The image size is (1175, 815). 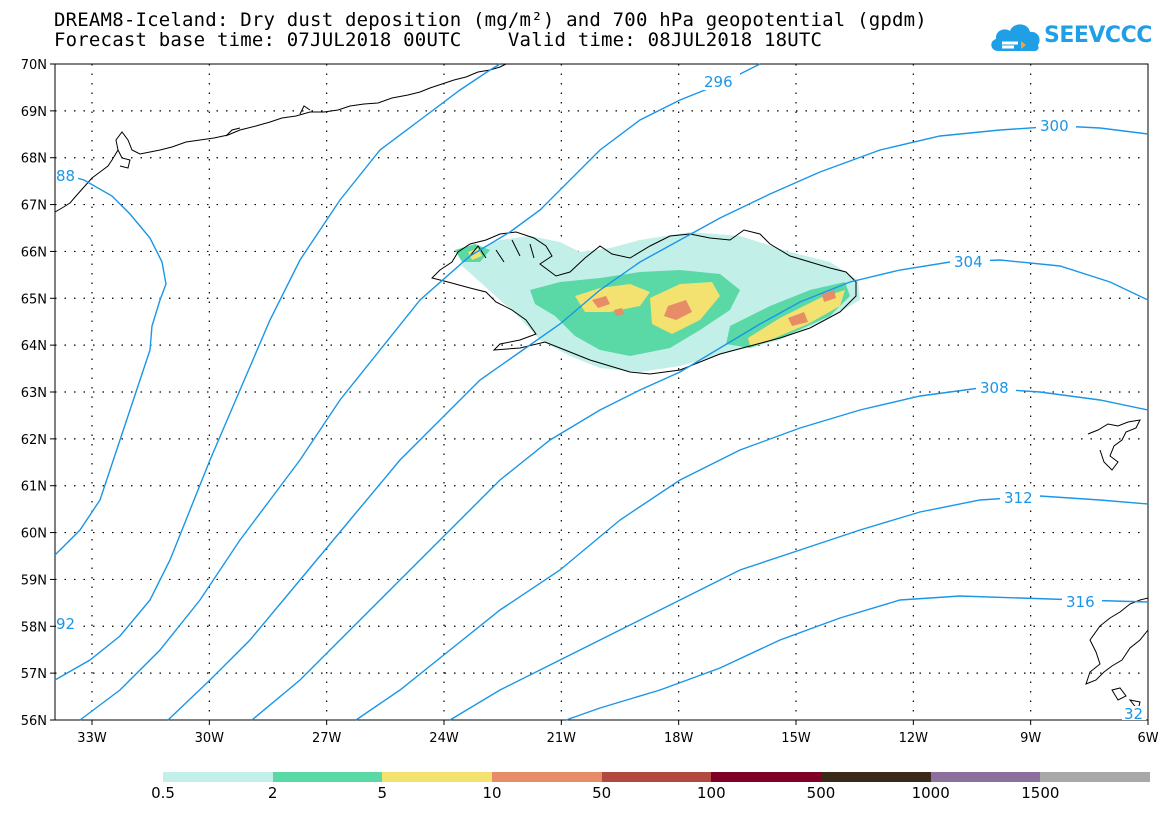 What do you see at coordinates (34, 112) in the screenshot?
I see `latitude-label: 69N` at bounding box center [34, 112].